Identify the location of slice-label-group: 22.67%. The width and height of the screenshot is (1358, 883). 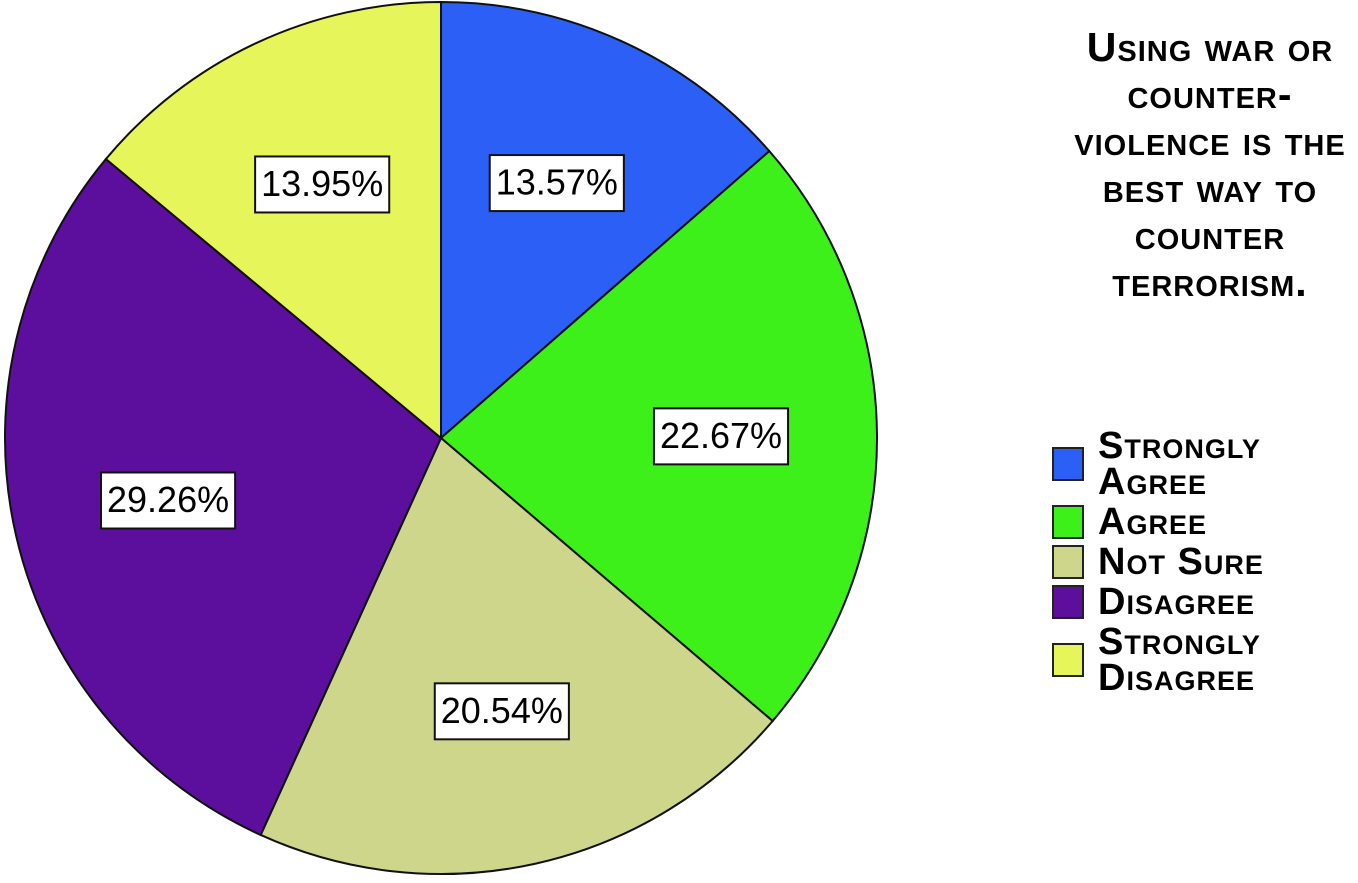
(721, 436).